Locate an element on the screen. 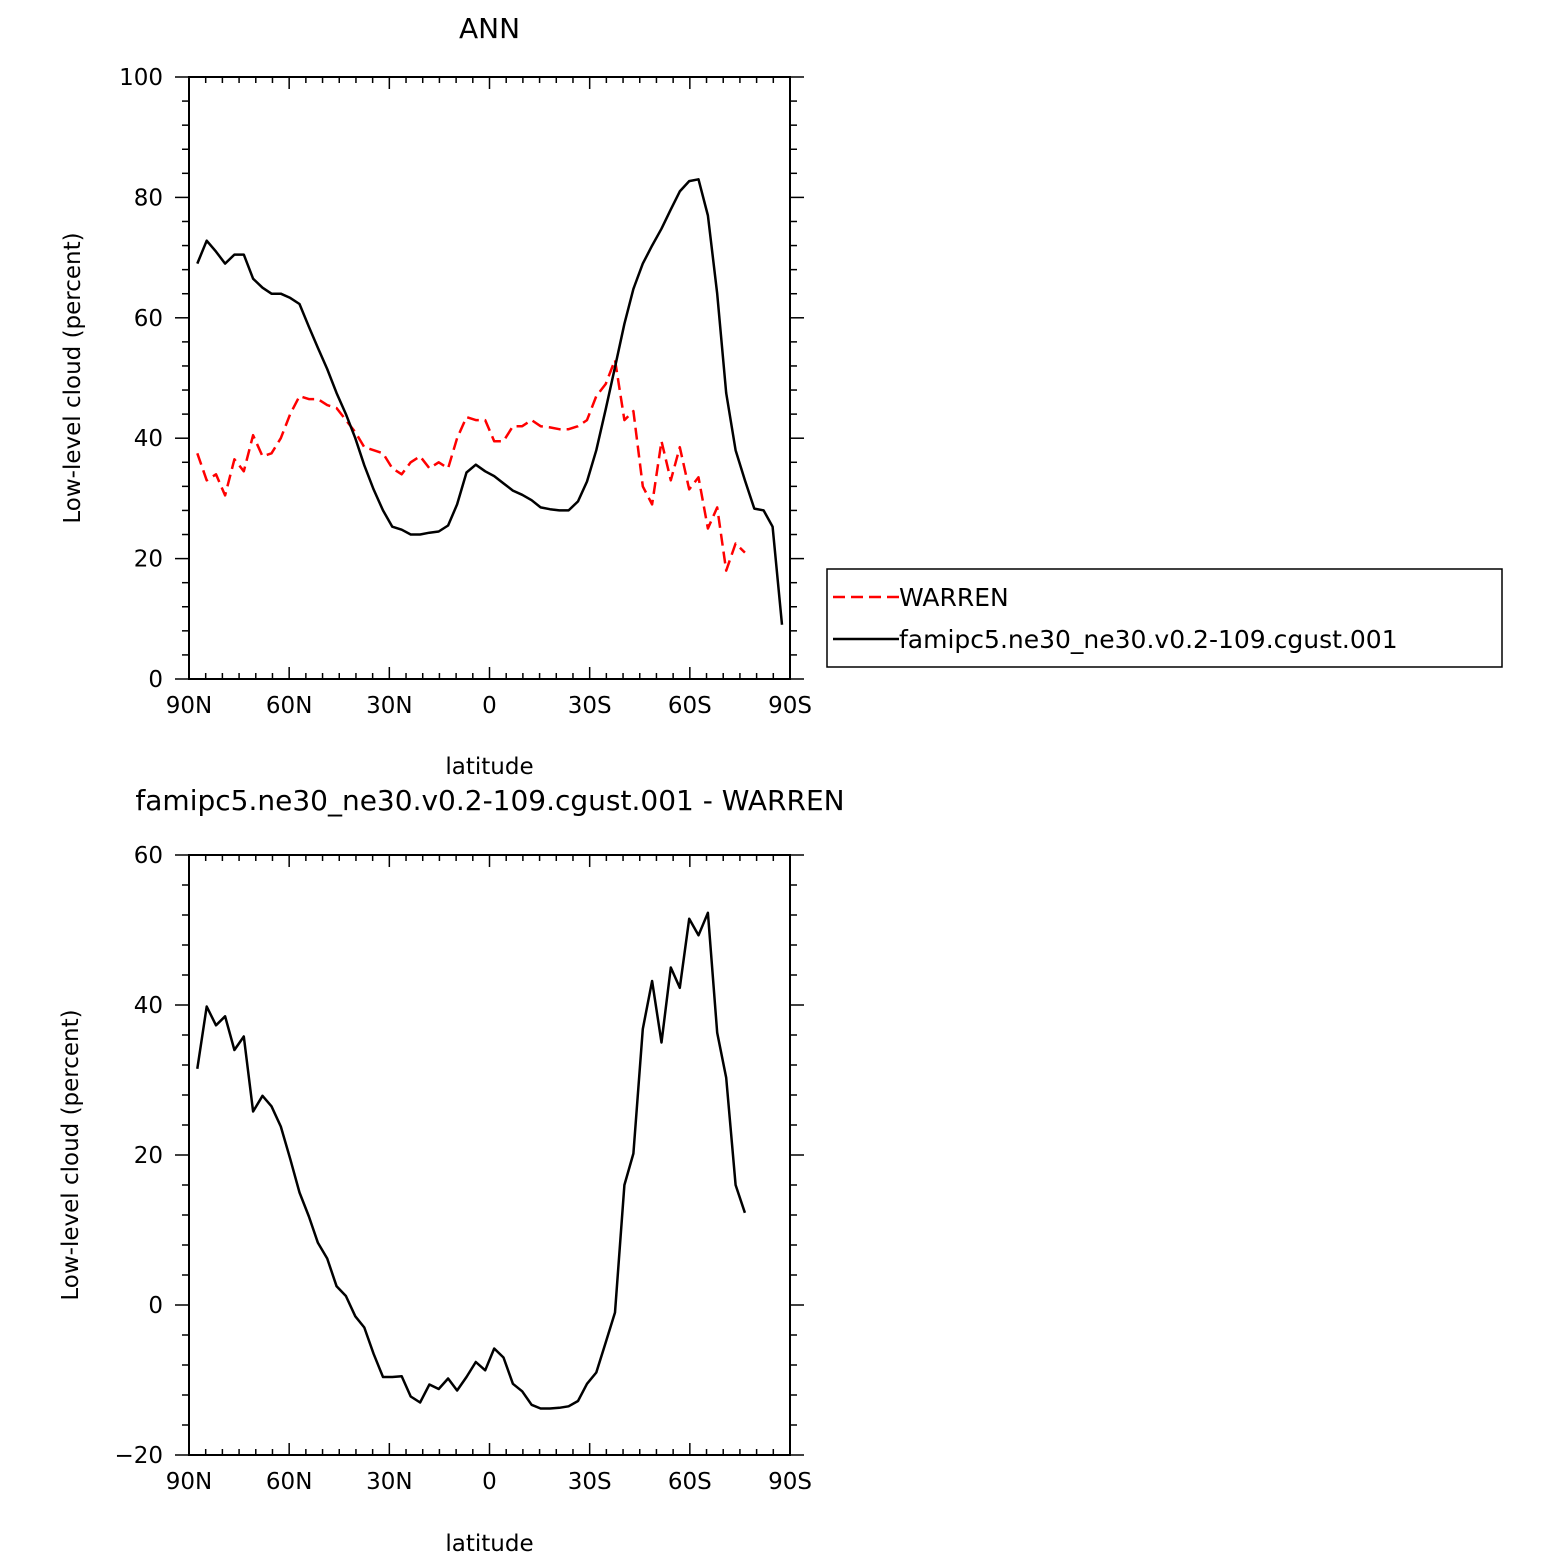 The height and width of the screenshot is (1563, 1563). legend-label: famipc5.ne30_ne30.v0.2-109.cgust.001 is located at coordinates (1148, 639).